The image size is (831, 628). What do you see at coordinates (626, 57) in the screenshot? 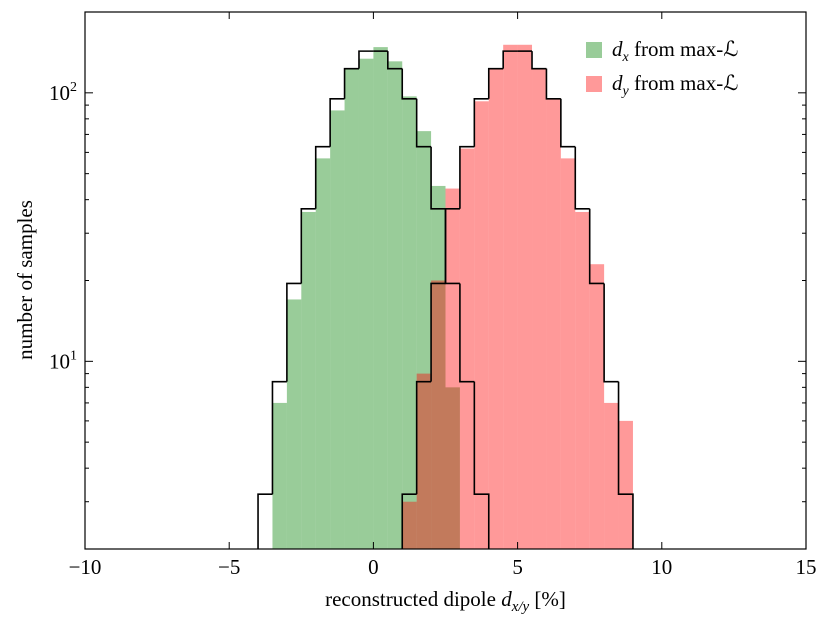
I see `legend-subscript: x` at bounding box center [626, 57].